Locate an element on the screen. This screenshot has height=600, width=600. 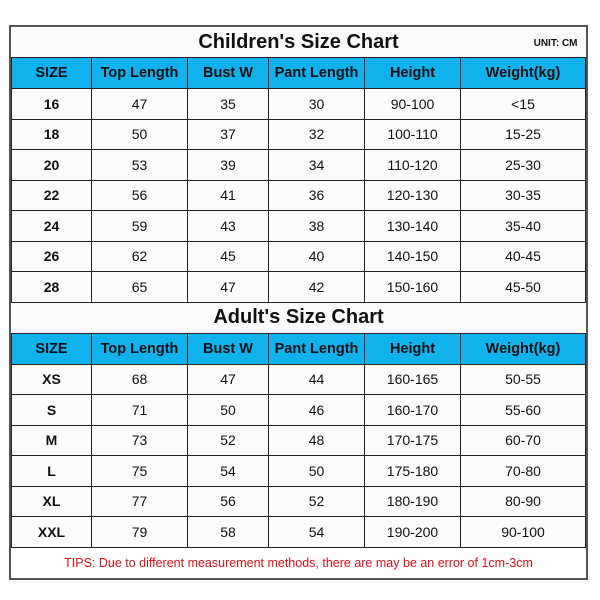
table-cell: 175-180 is located at coordinates (412, 471).